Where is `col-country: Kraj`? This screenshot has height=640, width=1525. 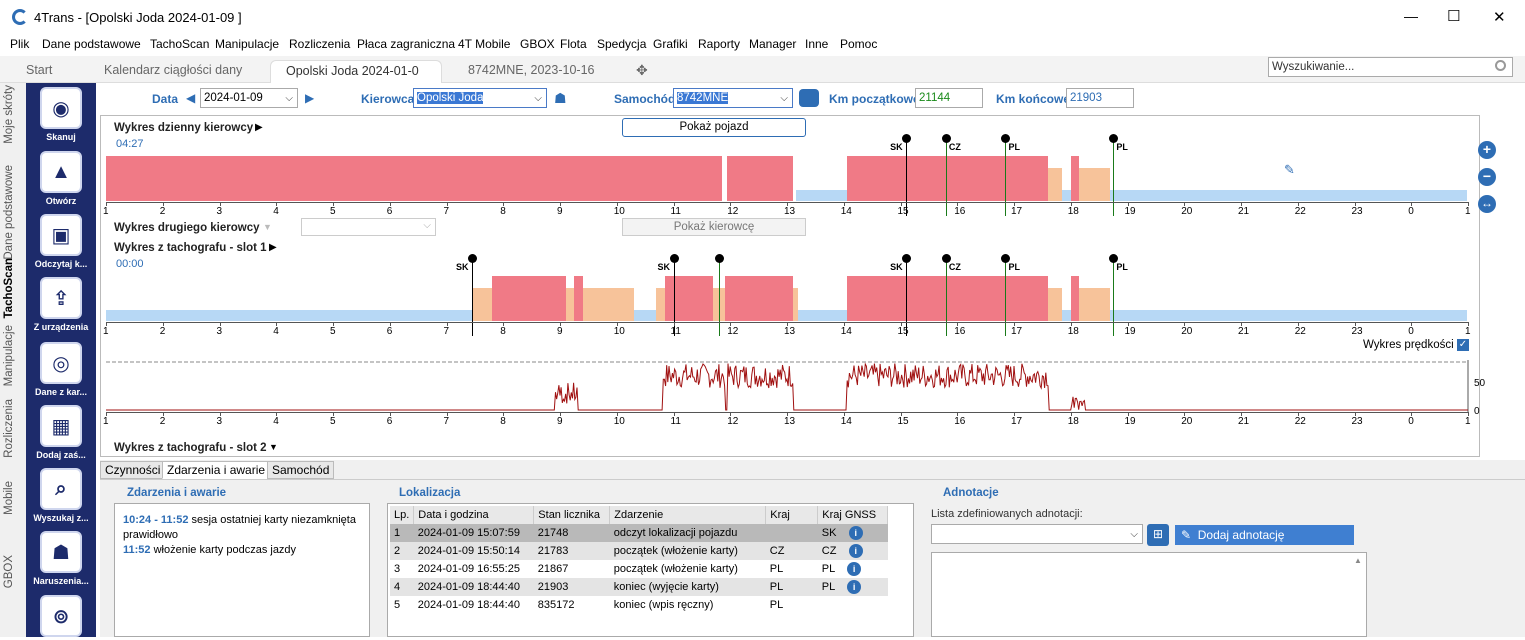 col-country: Kraj is located at coordinates (792, 515).